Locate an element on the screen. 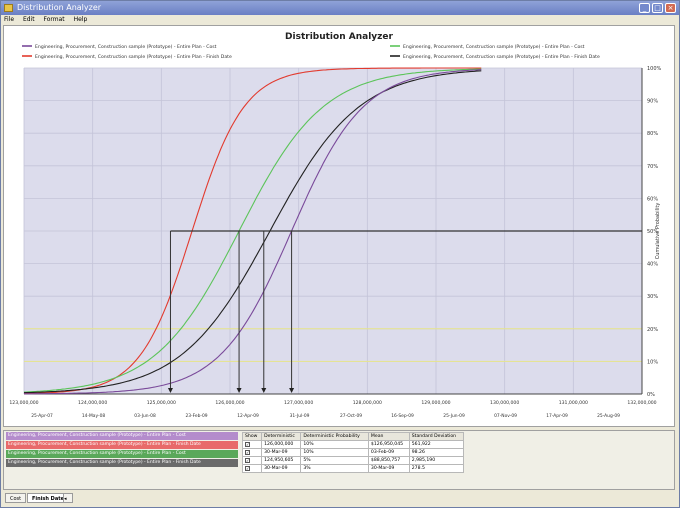 The height and width of the screenshot is (508, 680). menu-format: Format is located at coordinates (54, 19).